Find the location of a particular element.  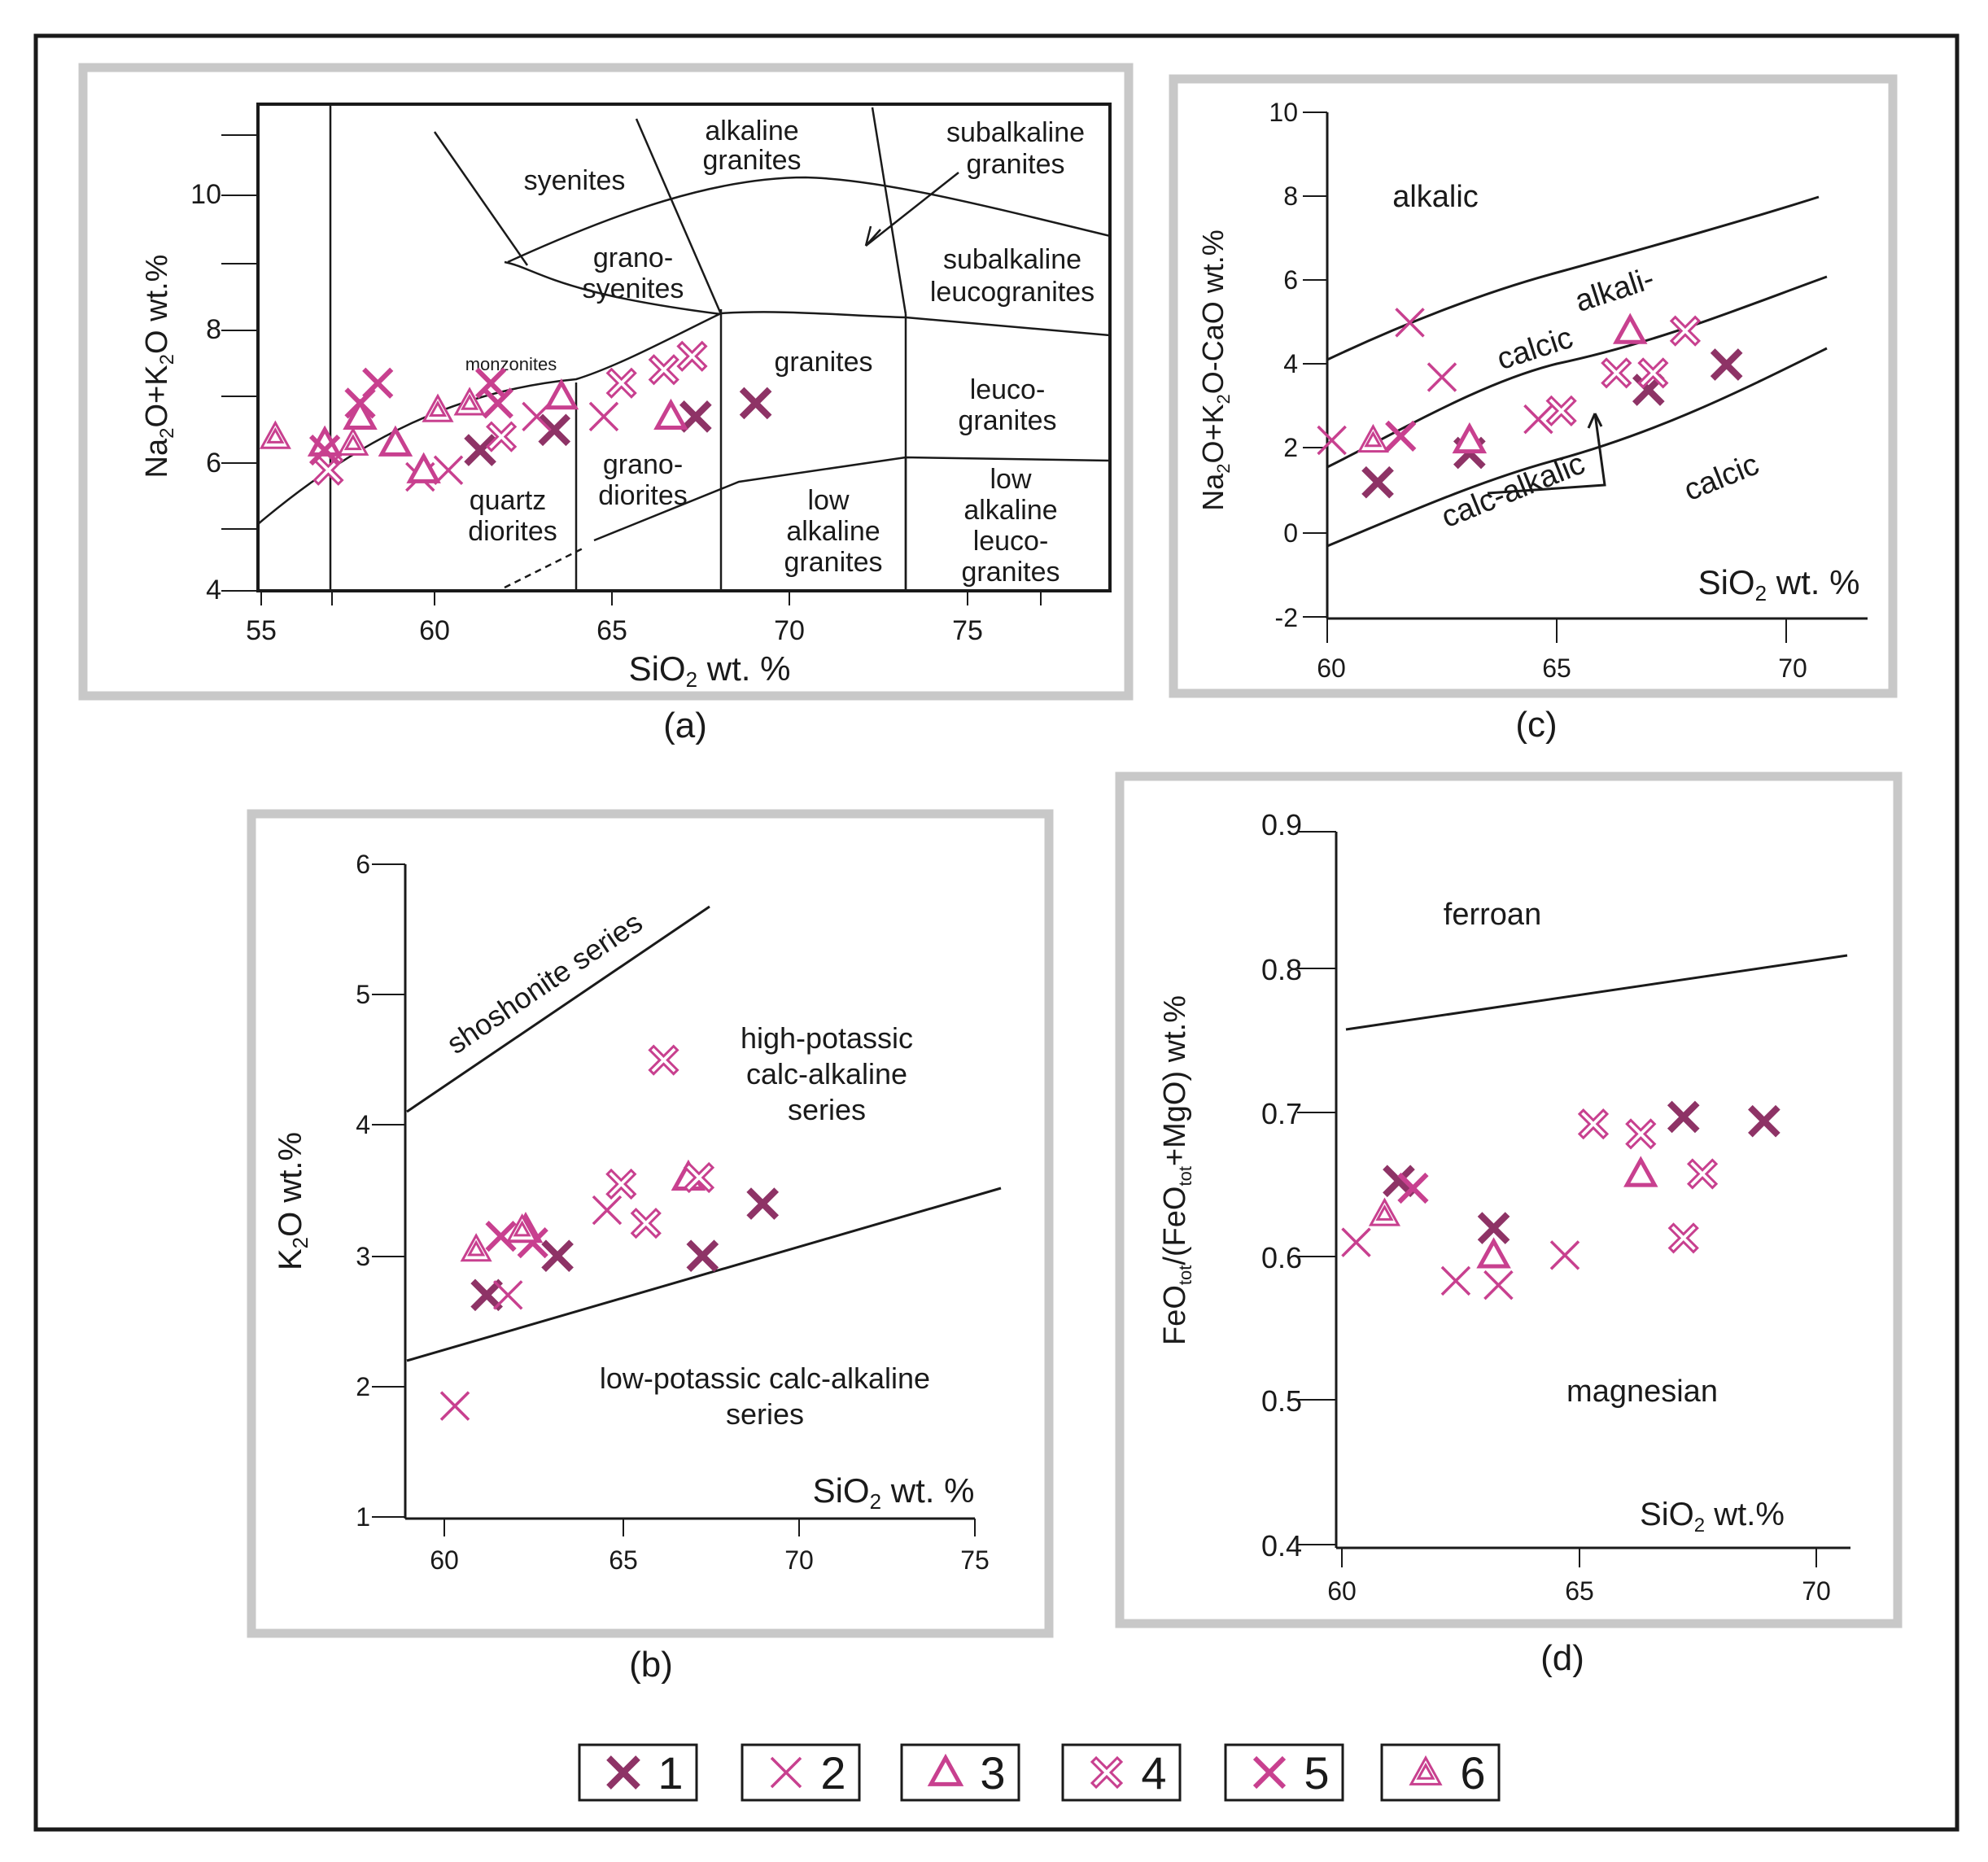

b-y-axis-label: K2O wt.% is located at coordinates (292, 1201).